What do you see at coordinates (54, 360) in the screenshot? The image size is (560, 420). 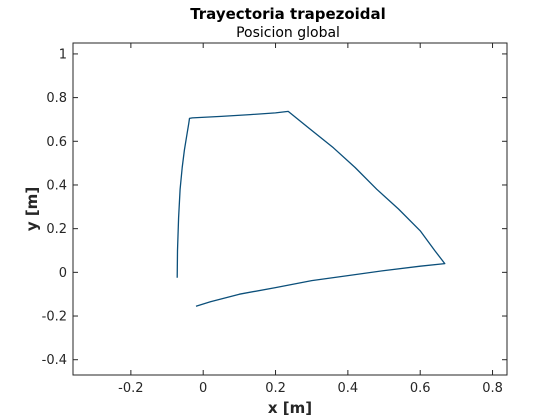 I see `y-tick-label: -0.4` at bounding box center [54, 360].